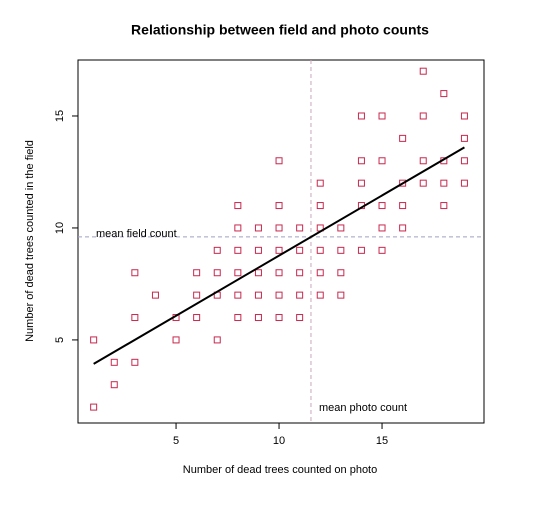 The height and width of the screenshot is (506, 539). Describe the element at coordinates (279, 441) in the screenshot. I see `x-tick-label: 10` at that location.